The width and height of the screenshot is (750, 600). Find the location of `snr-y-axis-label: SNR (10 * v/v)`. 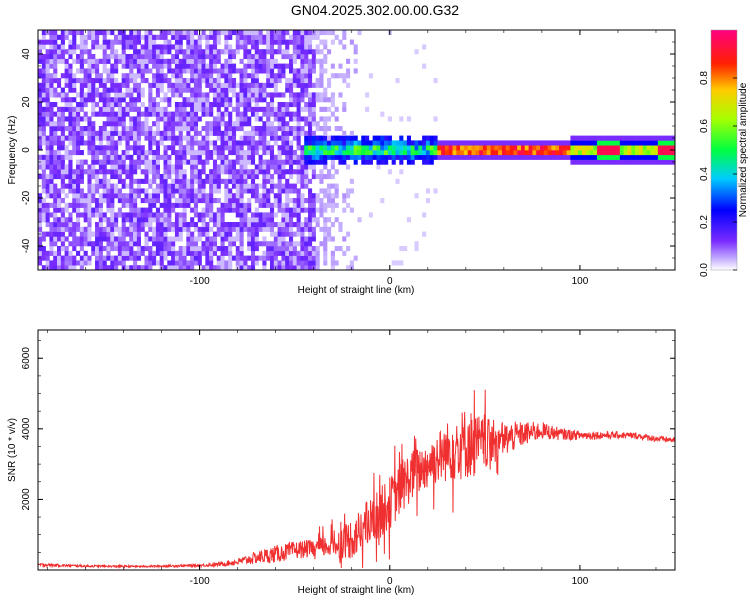

snr-y-axis-label: SNR (10 * v/v) is located at coordinates (12, 450).